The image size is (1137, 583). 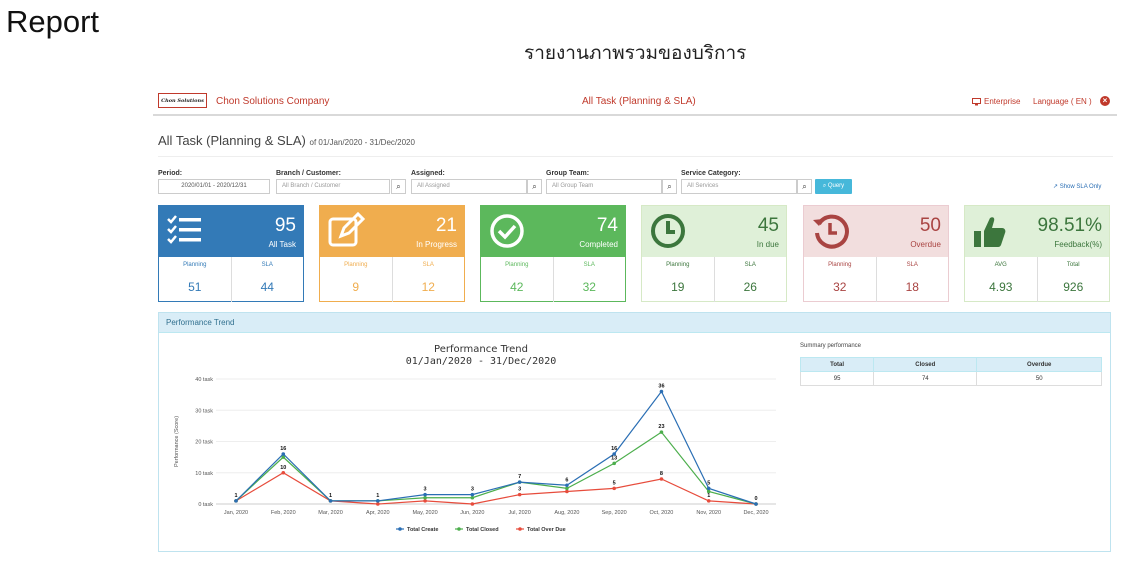 What do you see at coordinates (678, 279) in the screenshot?
I see `card-left-stat: Planning 19` at bounding box center [678, 279].